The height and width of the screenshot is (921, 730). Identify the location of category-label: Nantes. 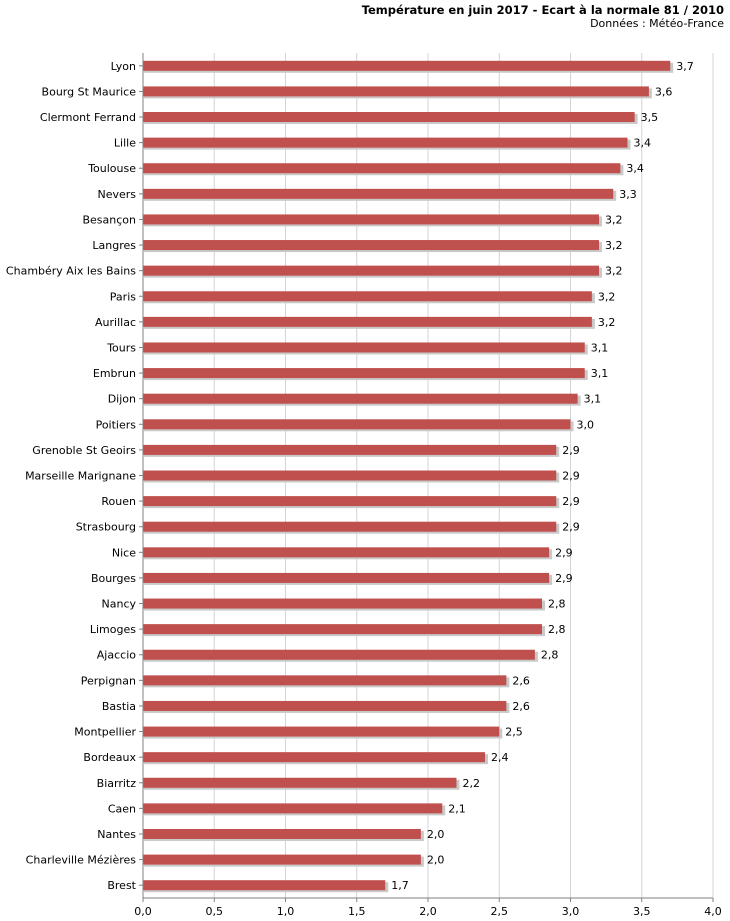
(116, 834).